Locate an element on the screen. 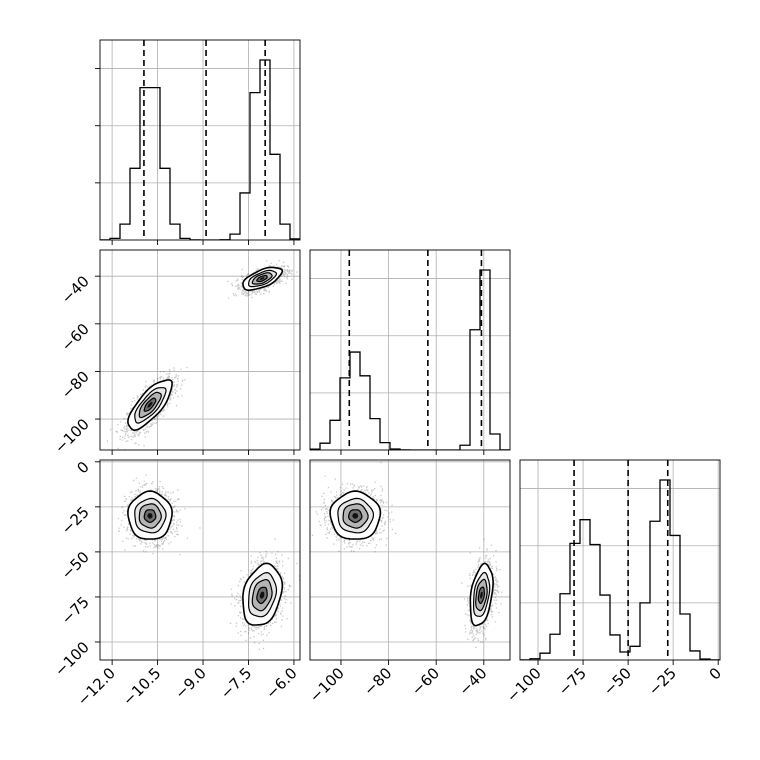 The image size is (760, 760). xlabel-col0-1: −10.5 is located at coordinates (141, 686).